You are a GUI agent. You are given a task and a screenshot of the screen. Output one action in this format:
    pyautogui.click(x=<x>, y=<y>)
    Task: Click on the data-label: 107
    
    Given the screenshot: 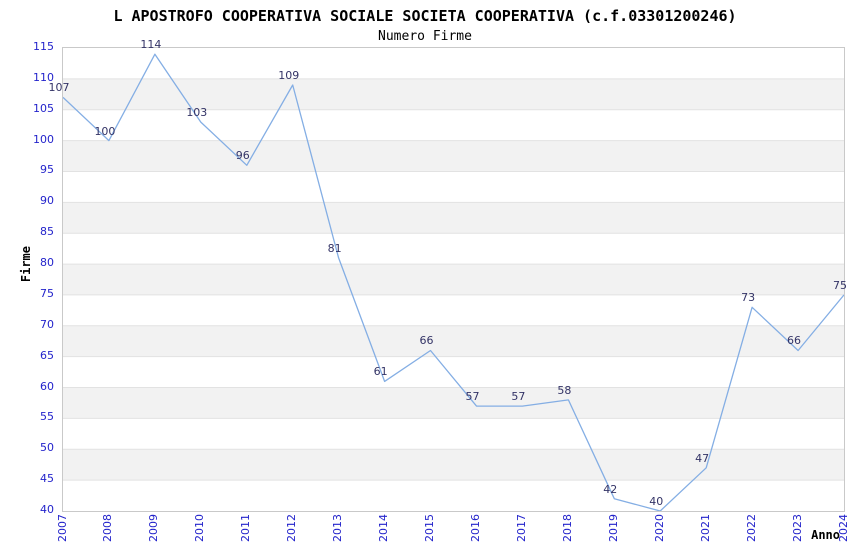 What is the action you would take?
    pyautogui.click(x=59, y=88)
    